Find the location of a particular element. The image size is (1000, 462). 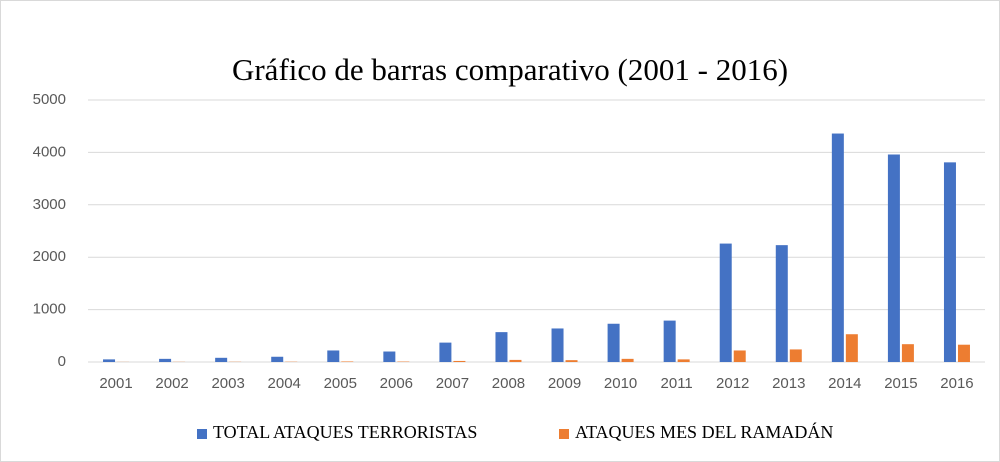

y-tick-label: 4000 is located at coordinates (49, 151).